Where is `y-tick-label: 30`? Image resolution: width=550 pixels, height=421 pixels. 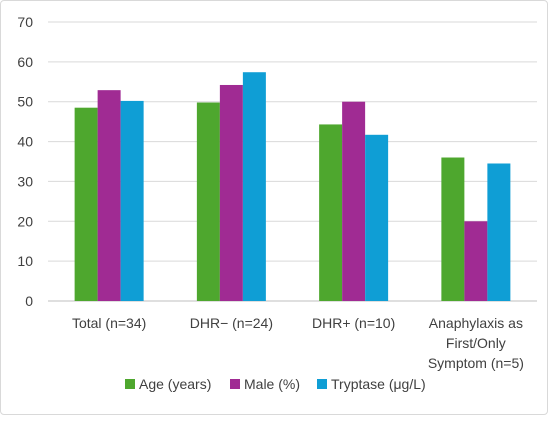
y-tick-label: 30 is located at coordinates (25, 181).